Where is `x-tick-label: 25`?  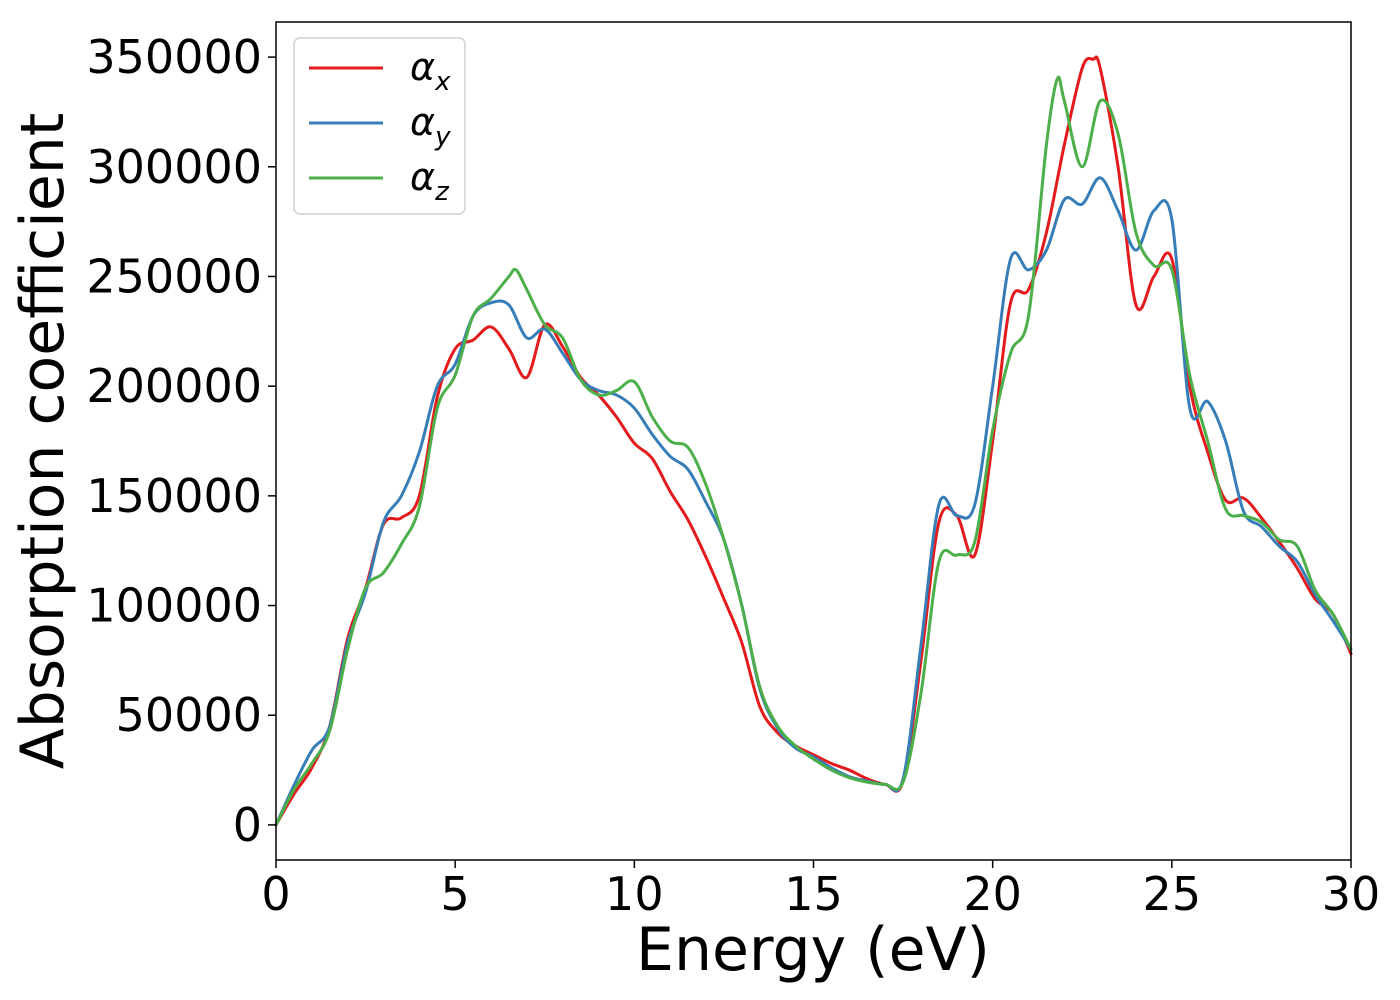
x-tick-label: 25 is located at coordinates (1172, 894).